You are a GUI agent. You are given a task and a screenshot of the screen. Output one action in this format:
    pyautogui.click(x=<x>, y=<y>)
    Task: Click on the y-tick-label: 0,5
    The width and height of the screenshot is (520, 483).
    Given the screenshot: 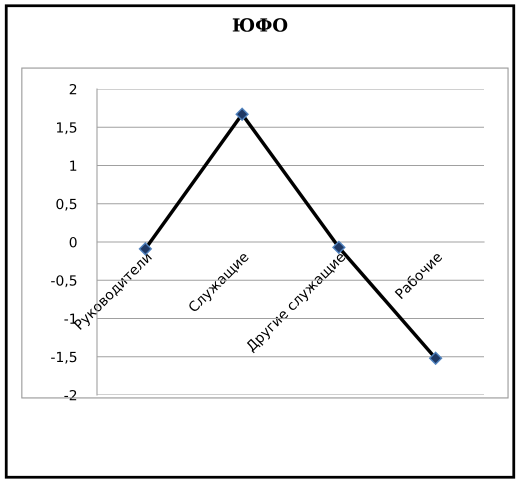 What is the action you would take?
    pyautogui.click(x=66, y=204)
    